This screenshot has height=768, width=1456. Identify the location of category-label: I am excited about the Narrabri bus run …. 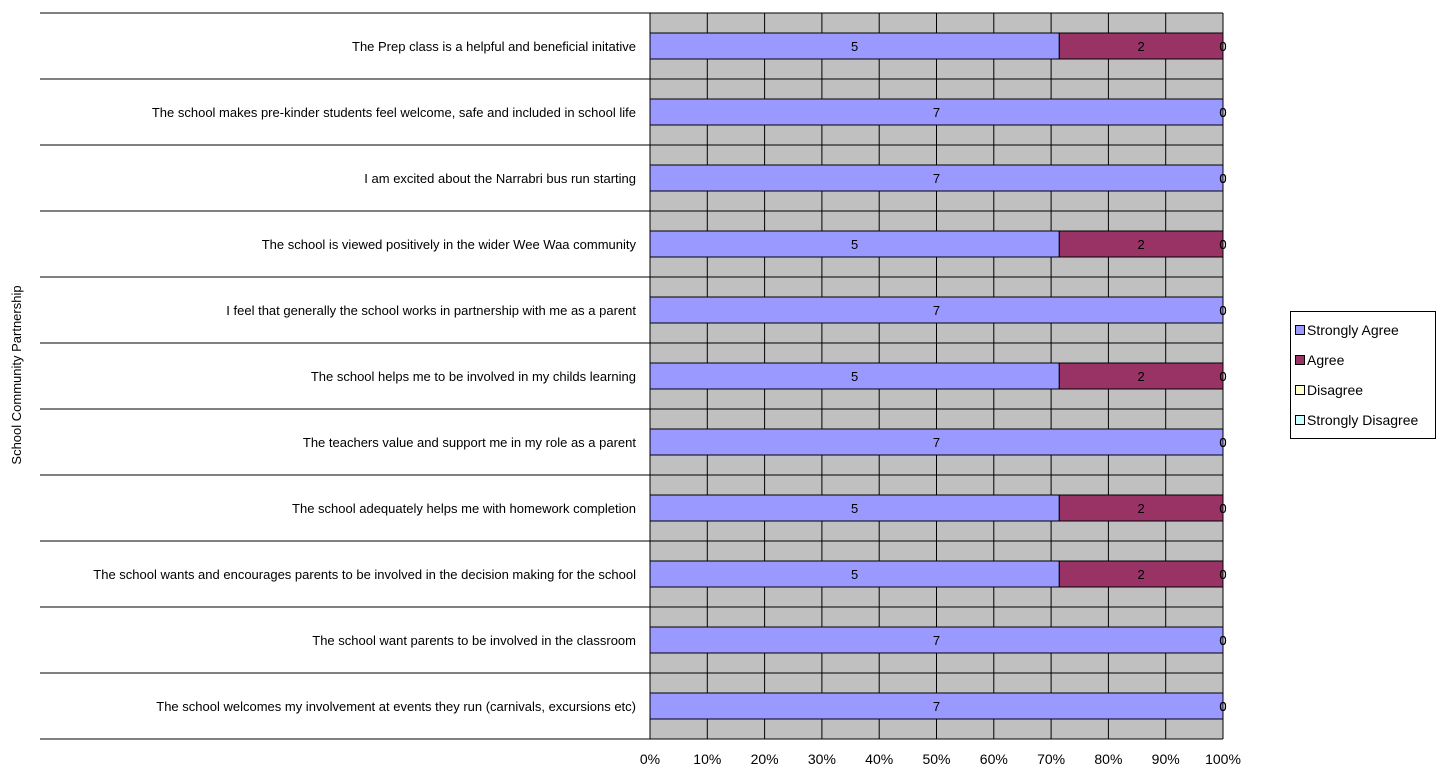
(500, 178).